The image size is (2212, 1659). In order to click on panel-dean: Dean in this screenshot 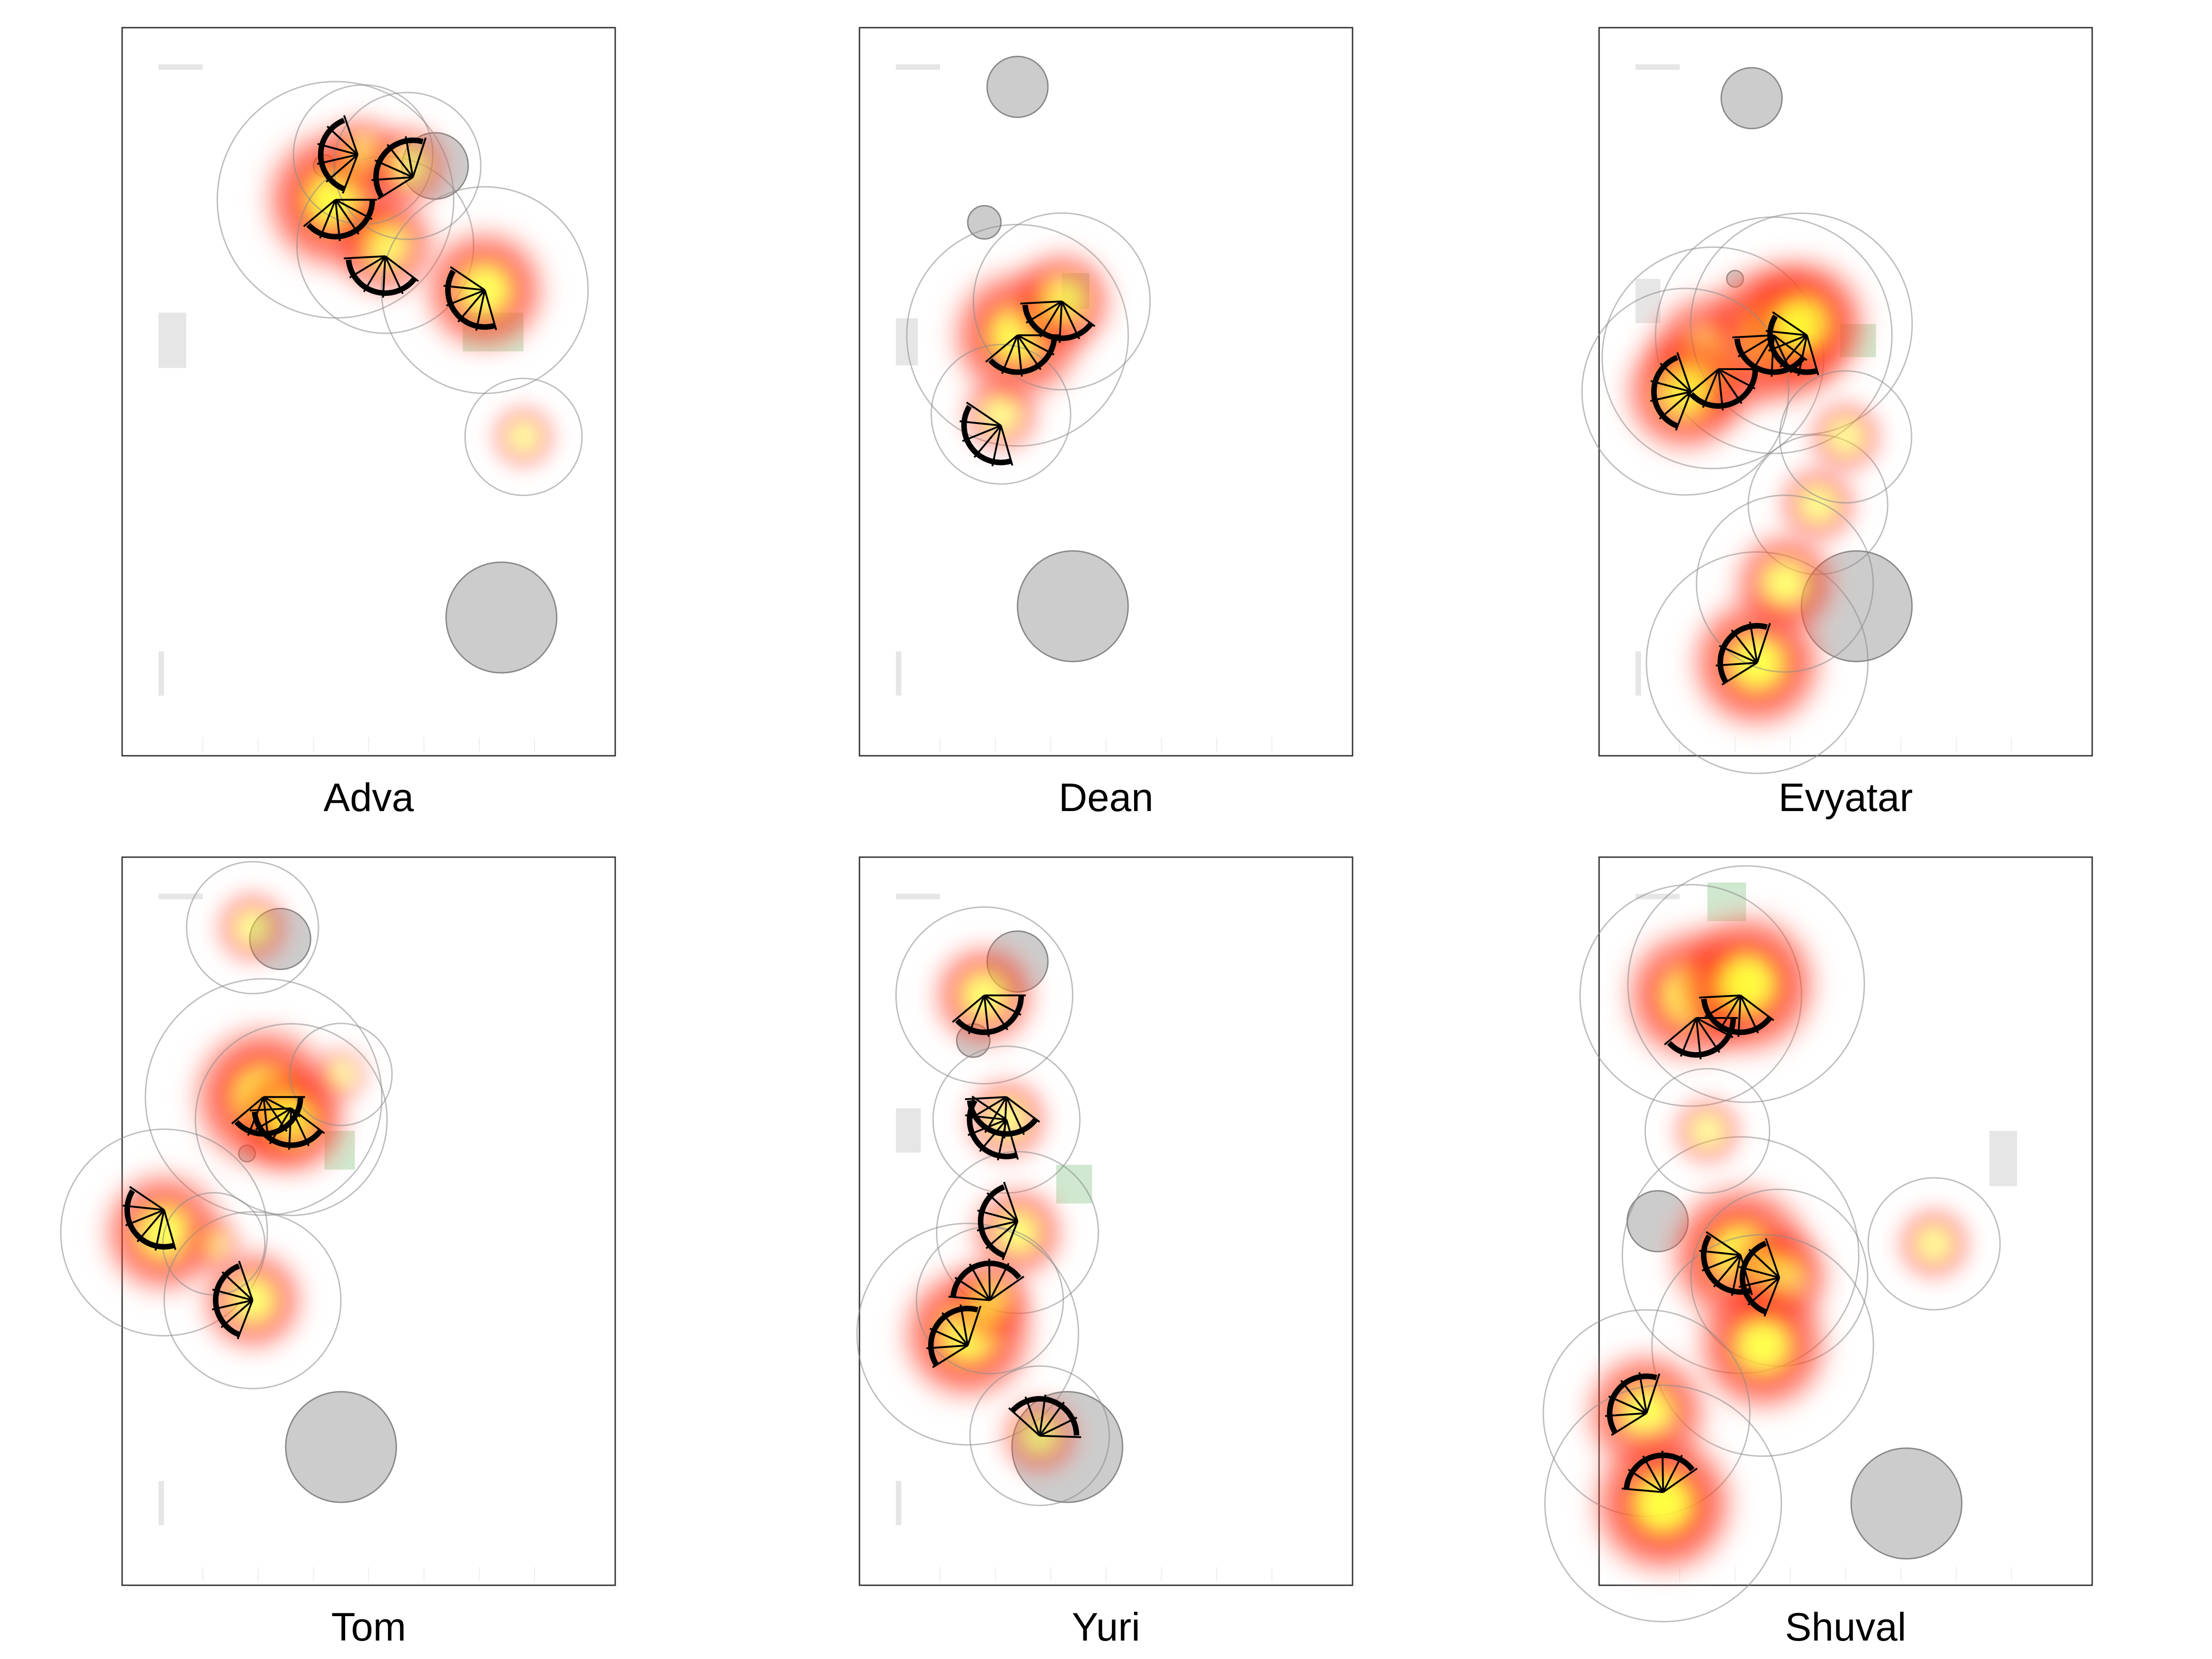, I will do `click(1106, 423)`.